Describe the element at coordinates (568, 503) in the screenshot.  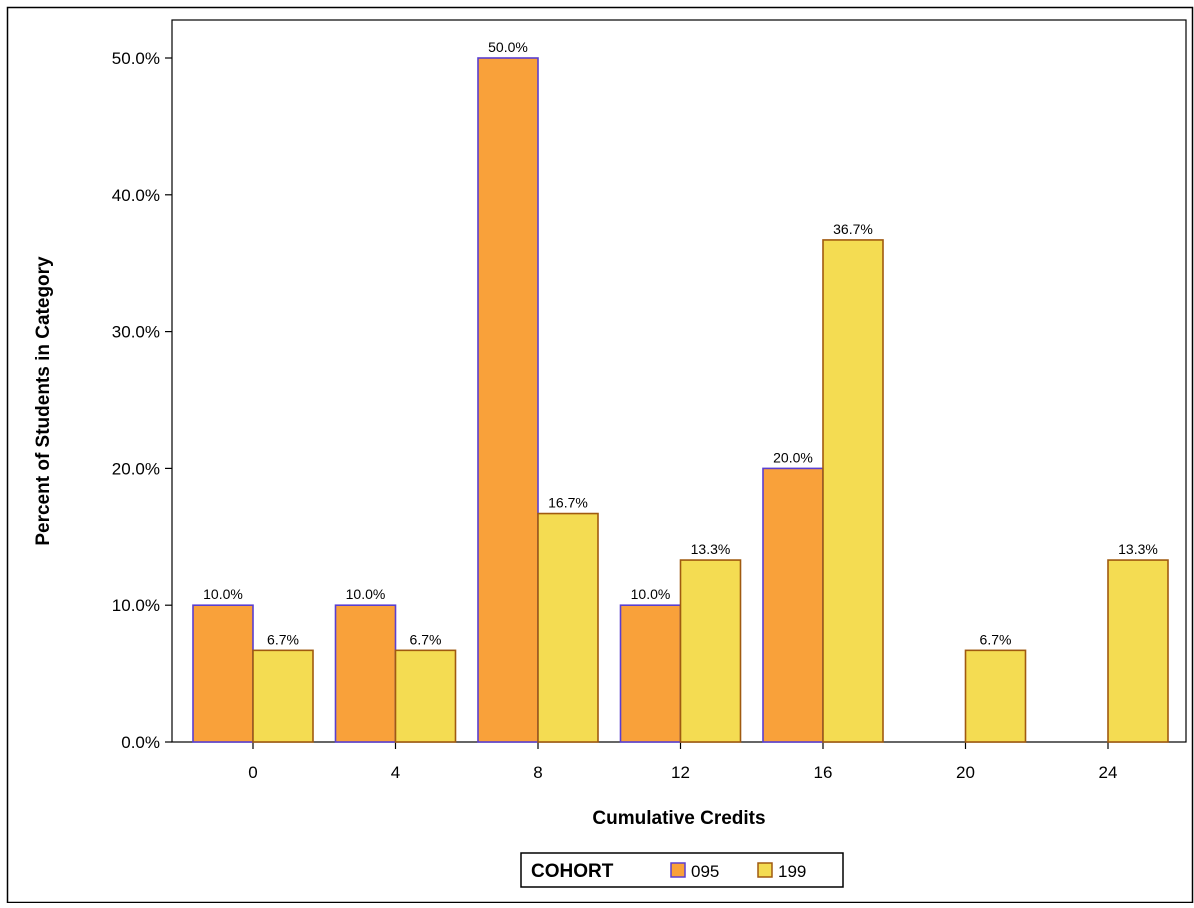
I see `data-label: 16.7%` at that location.